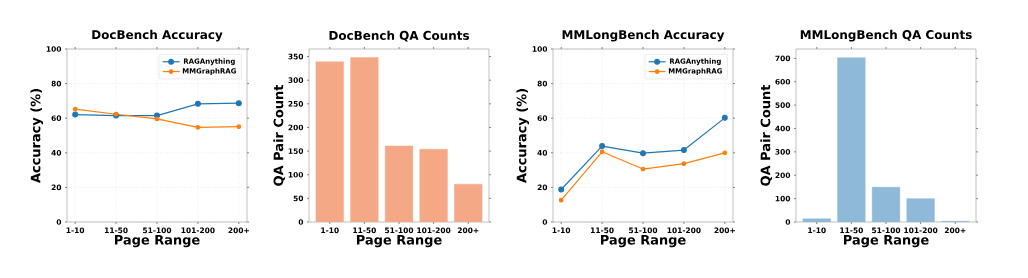  What do you see at coordinates (643, 35) in the screenshot?
I see `chart-title: MMLongBench Accuracy` at bounding box center [643, 35].